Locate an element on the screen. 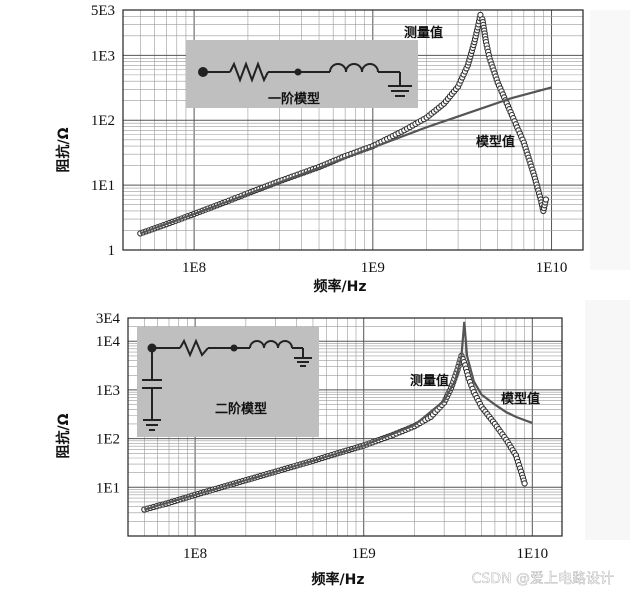 This screenshot has width=630, height=595. inset-panel-top is located at coordinates (302, 74).